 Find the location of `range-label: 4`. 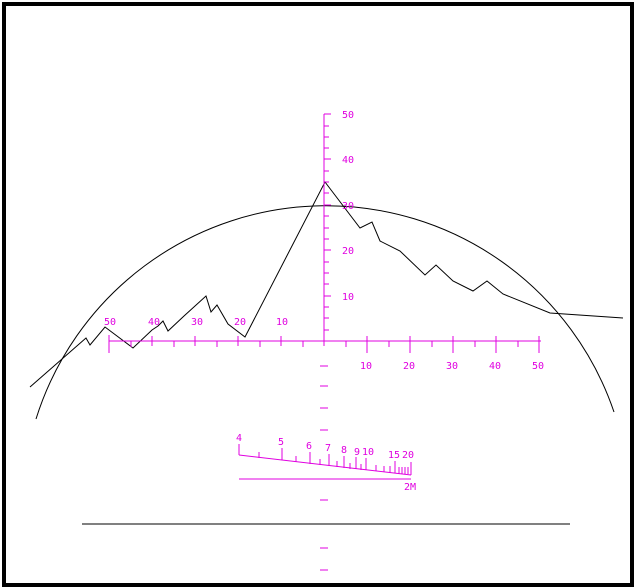

range-label: 4 is located at coordinates (239, 438).